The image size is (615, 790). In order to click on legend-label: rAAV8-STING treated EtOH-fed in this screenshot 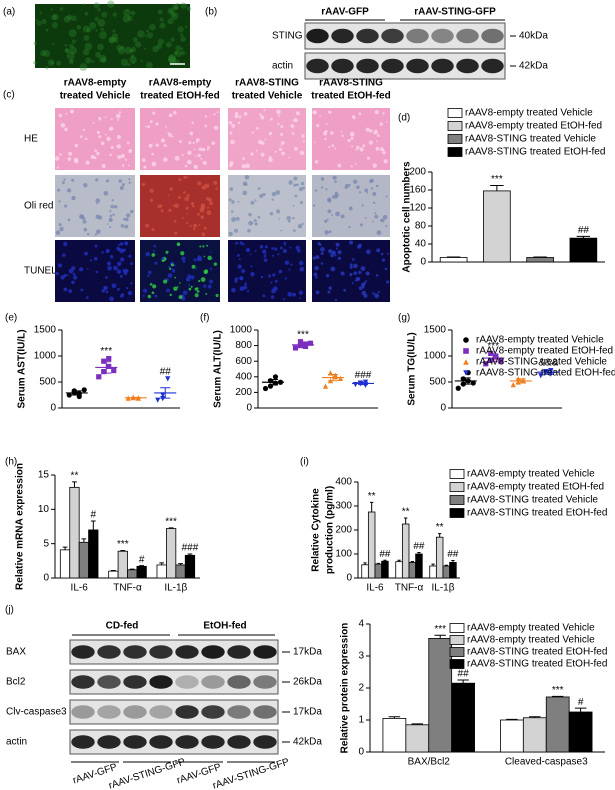, I will do `click(545, 373)`.